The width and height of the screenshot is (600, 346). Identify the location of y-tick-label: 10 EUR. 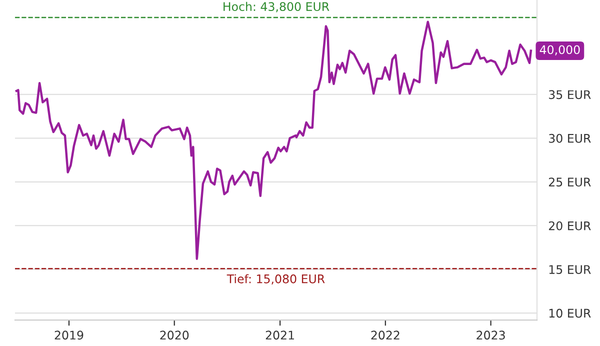
(570, 313).